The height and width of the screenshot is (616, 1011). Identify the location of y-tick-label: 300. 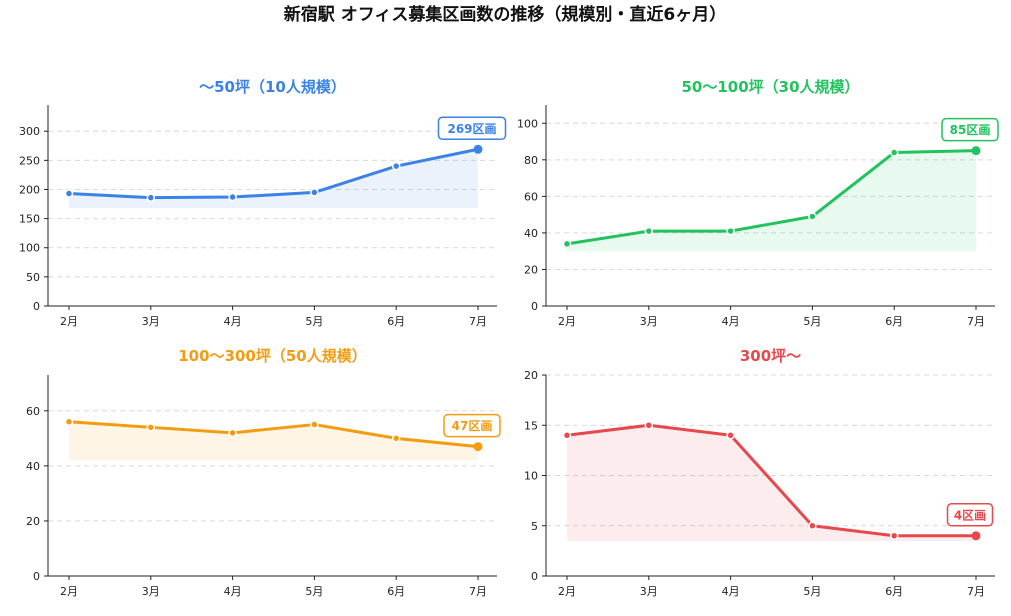
(29, 131).